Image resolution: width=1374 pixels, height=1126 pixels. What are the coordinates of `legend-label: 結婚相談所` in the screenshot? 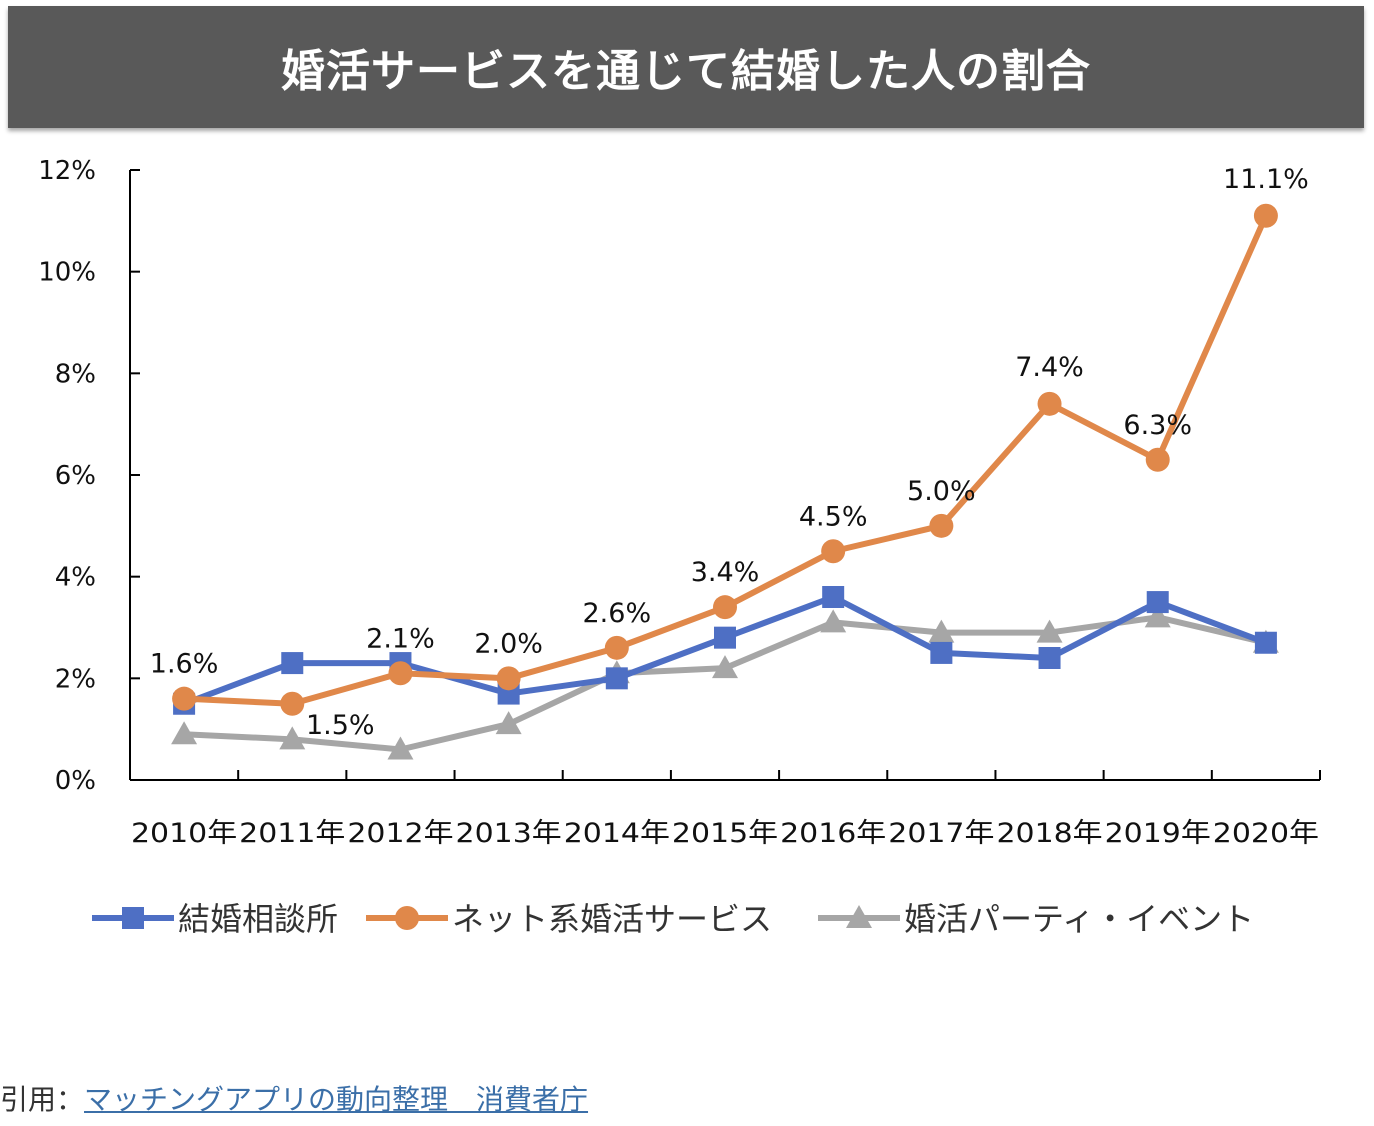 It's located at (258, 919).